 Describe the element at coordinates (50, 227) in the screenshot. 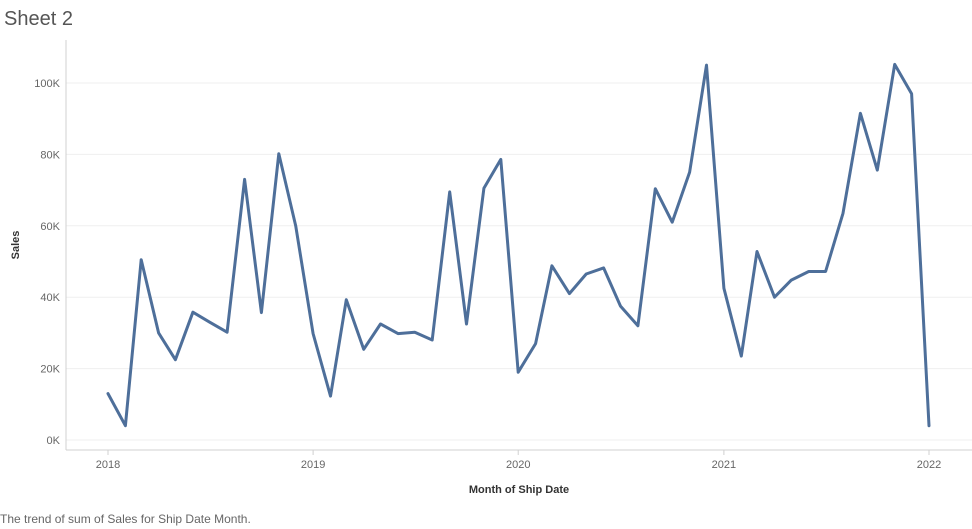

I see `y-tick-label: 60K` at that location.